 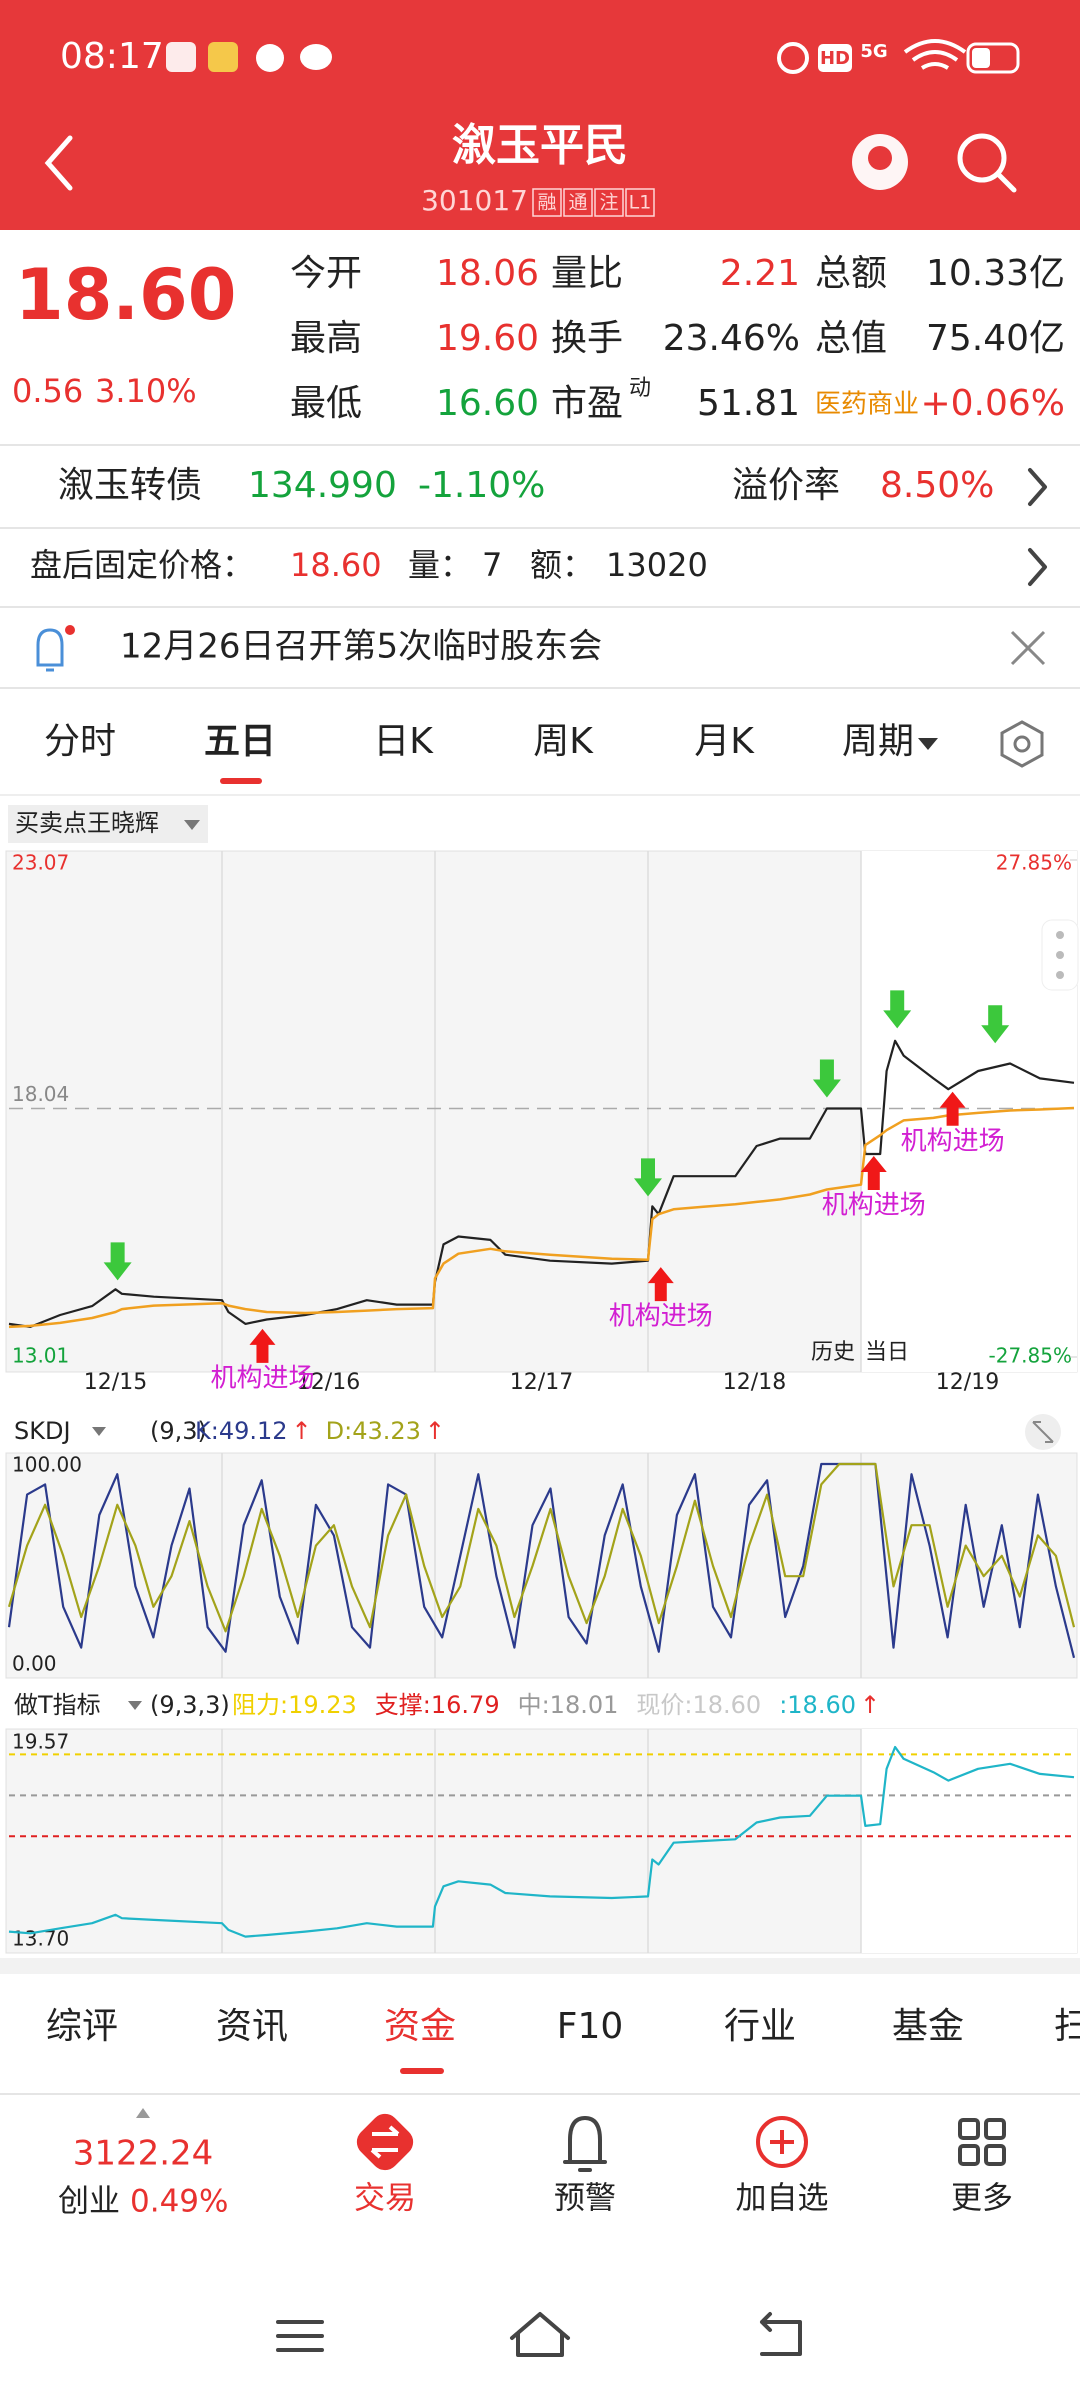 I want to click on chart-tab: 周期, so click(x=878, y=741).